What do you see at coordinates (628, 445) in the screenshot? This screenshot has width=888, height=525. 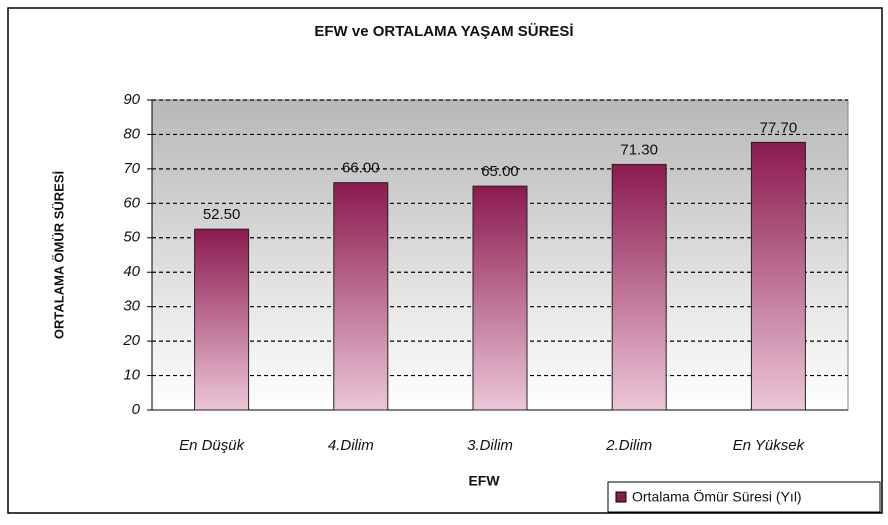 I see `x-tick-label: 2.Dilim` at bounding box center [628, 445].